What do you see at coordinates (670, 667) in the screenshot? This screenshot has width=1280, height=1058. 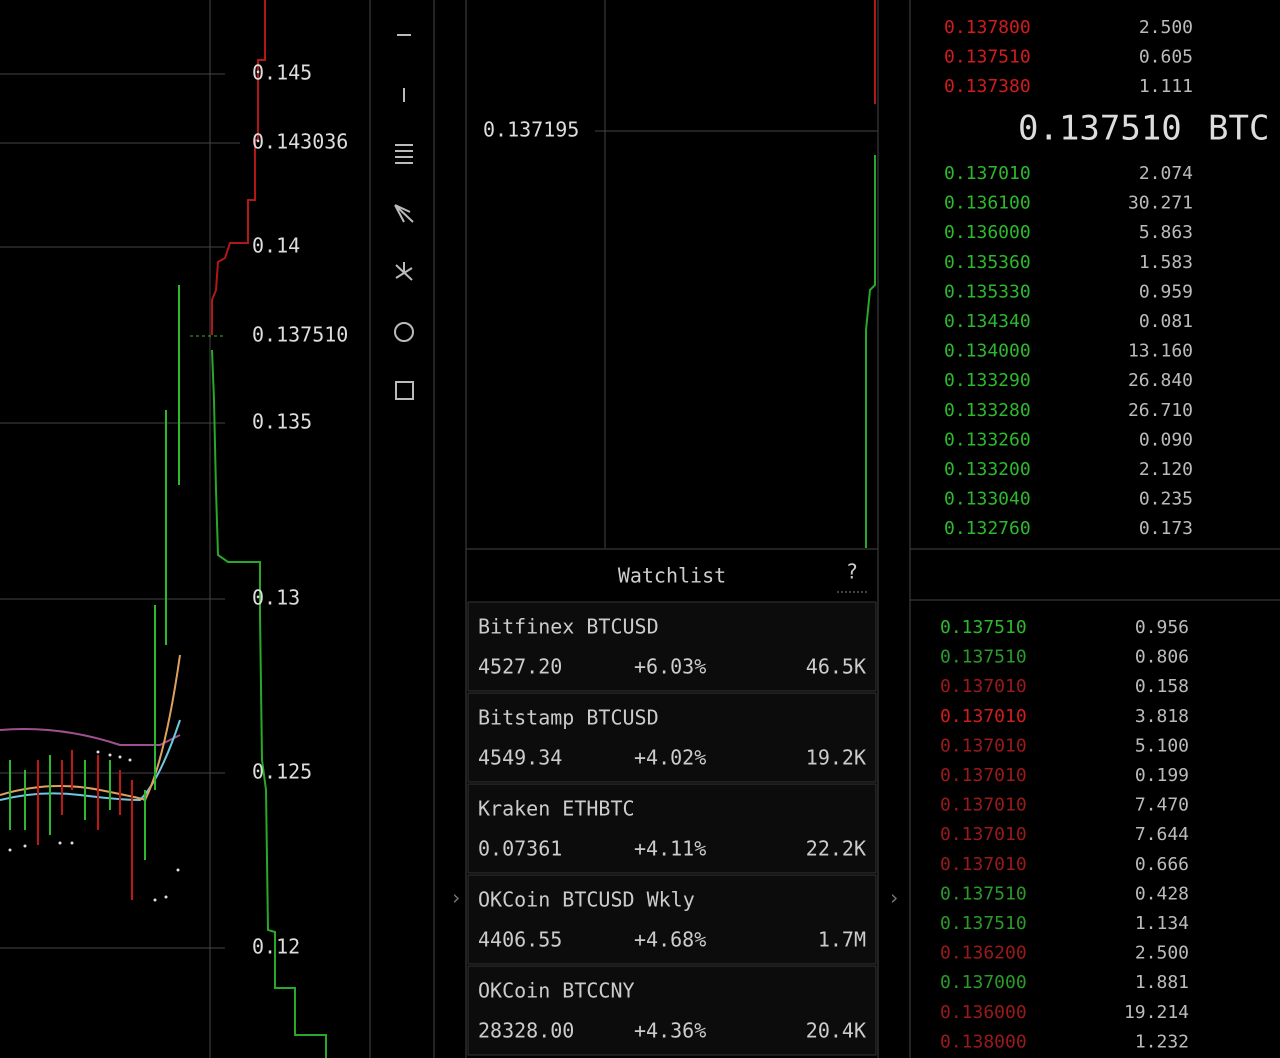 I see `change: +6.03%` at bounding box center [670, 667].